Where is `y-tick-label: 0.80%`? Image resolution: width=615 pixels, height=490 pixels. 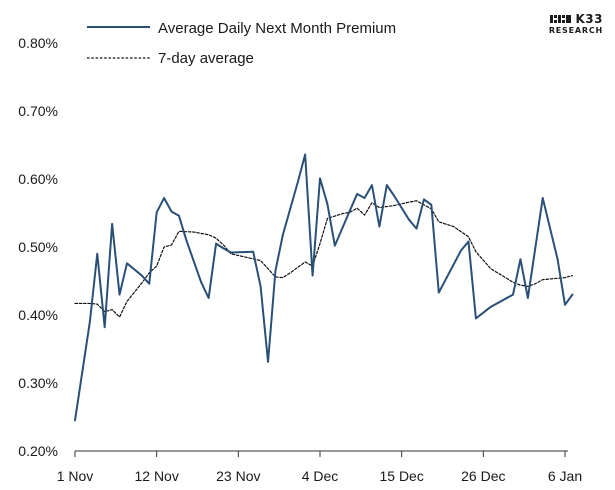
y-tick-label: 0.80% is located at coordinates (38, 43).